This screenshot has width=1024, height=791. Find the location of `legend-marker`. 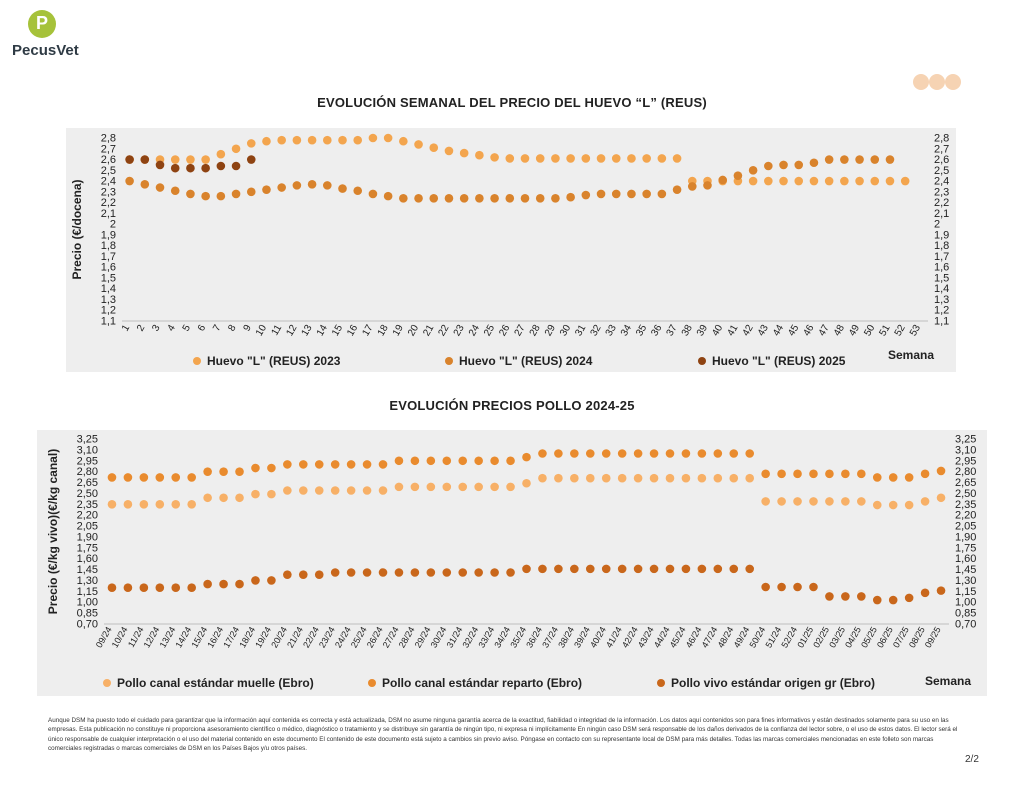

legend-marker is located at coordinates (661, 683).